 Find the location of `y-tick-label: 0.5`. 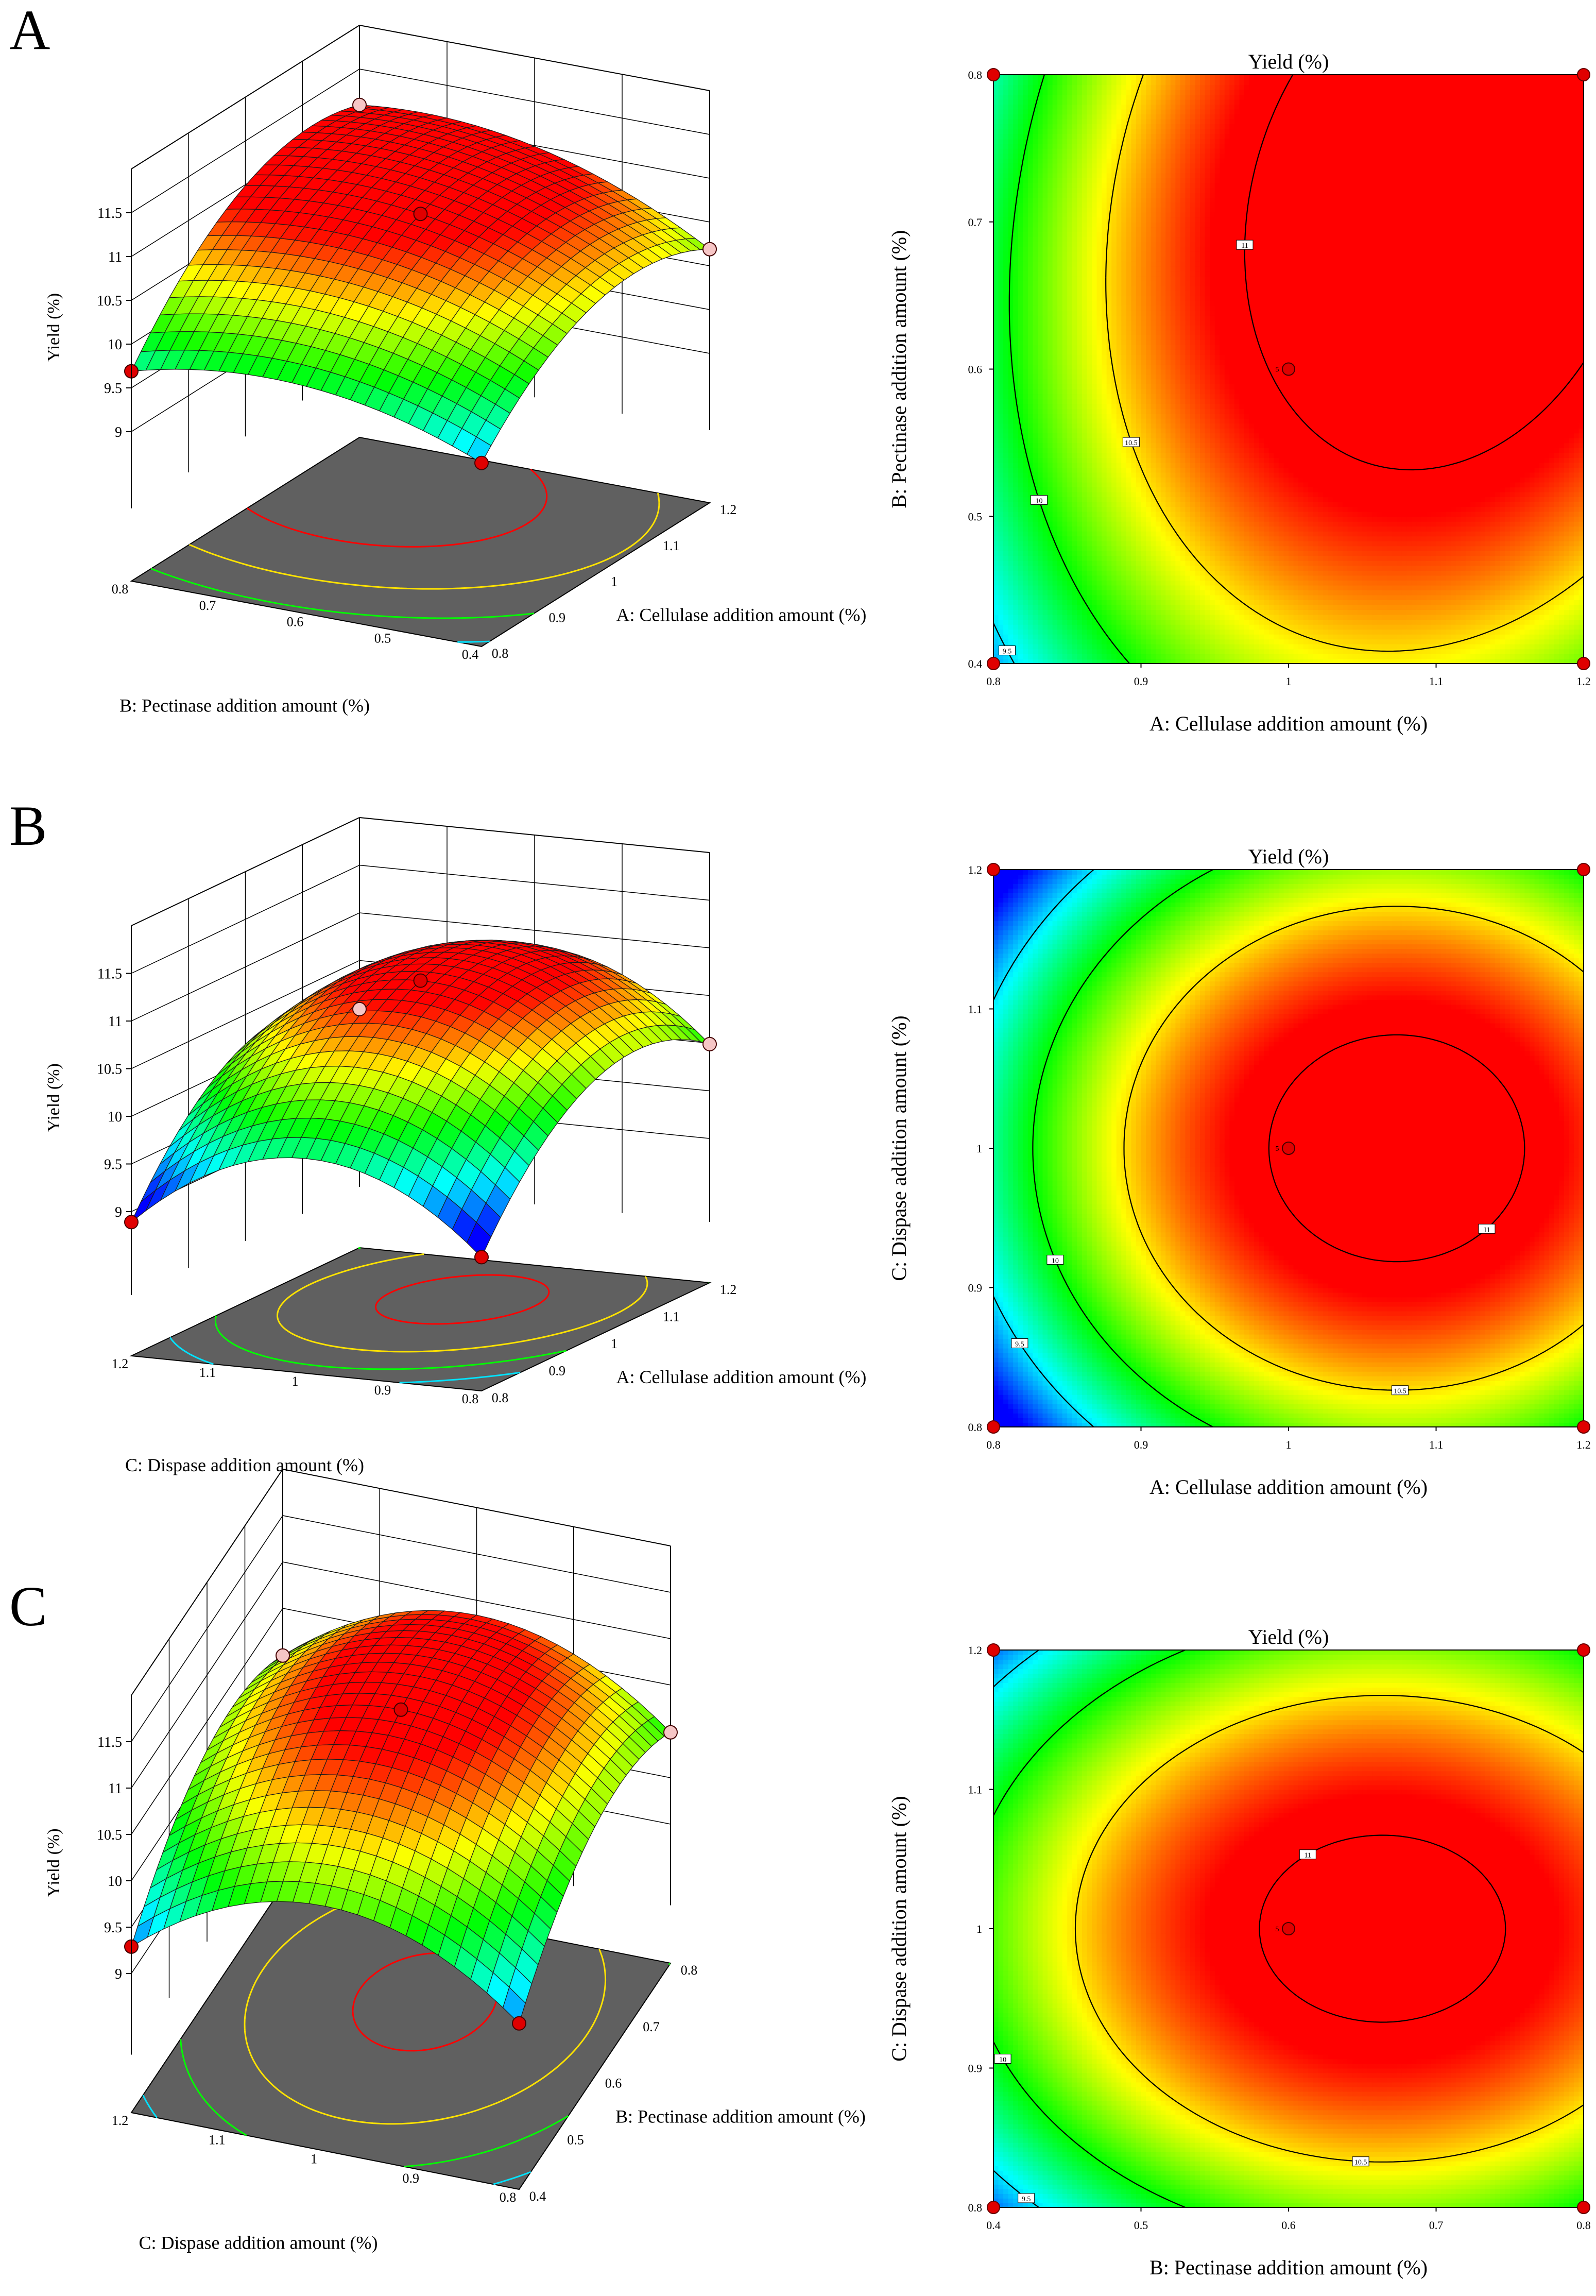

y-tick-label: 0.5 is located at coordinates (975, 516).